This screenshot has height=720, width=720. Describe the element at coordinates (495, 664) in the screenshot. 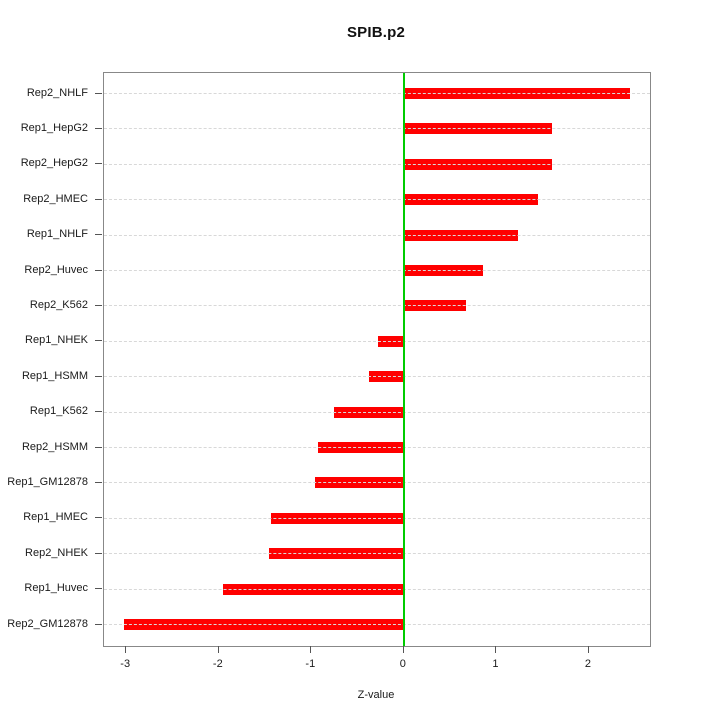

I see `x-tick-label: 1` at that location.